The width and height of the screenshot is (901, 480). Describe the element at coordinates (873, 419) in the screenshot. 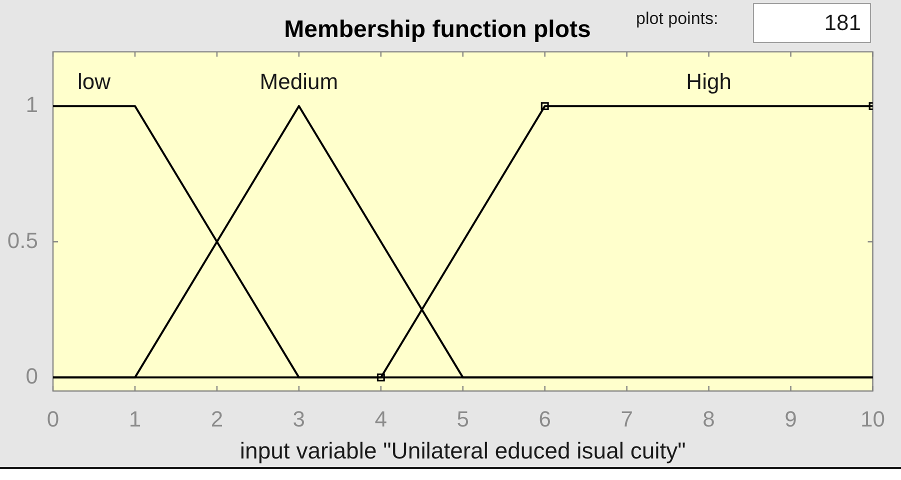

I see `x-tick-label: 10` at that location.